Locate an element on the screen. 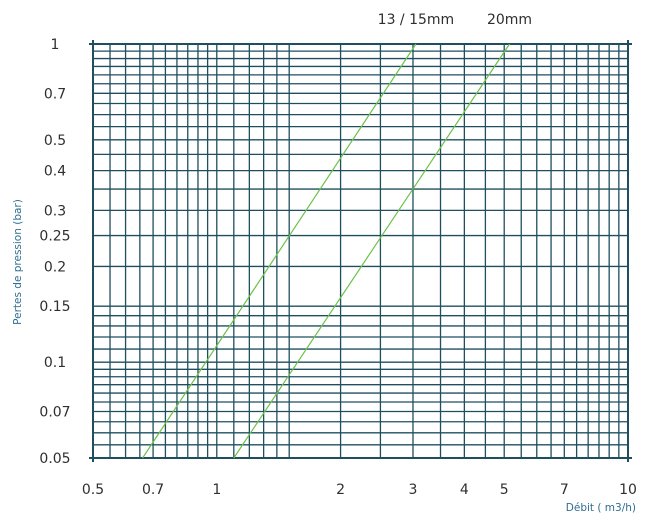  series-label: 20mm is located at coordinates (509, 20).